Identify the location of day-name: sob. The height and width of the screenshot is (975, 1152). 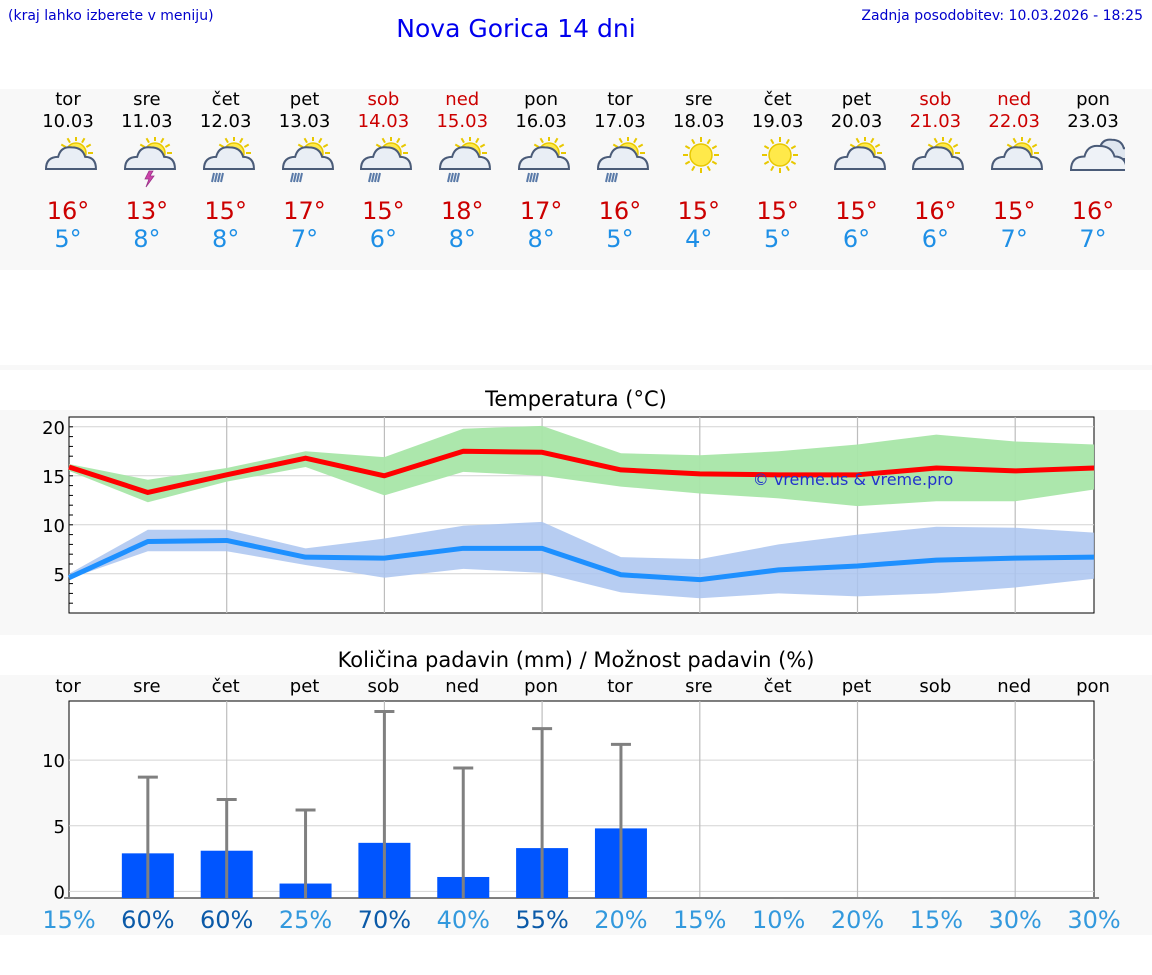
(383, 99).